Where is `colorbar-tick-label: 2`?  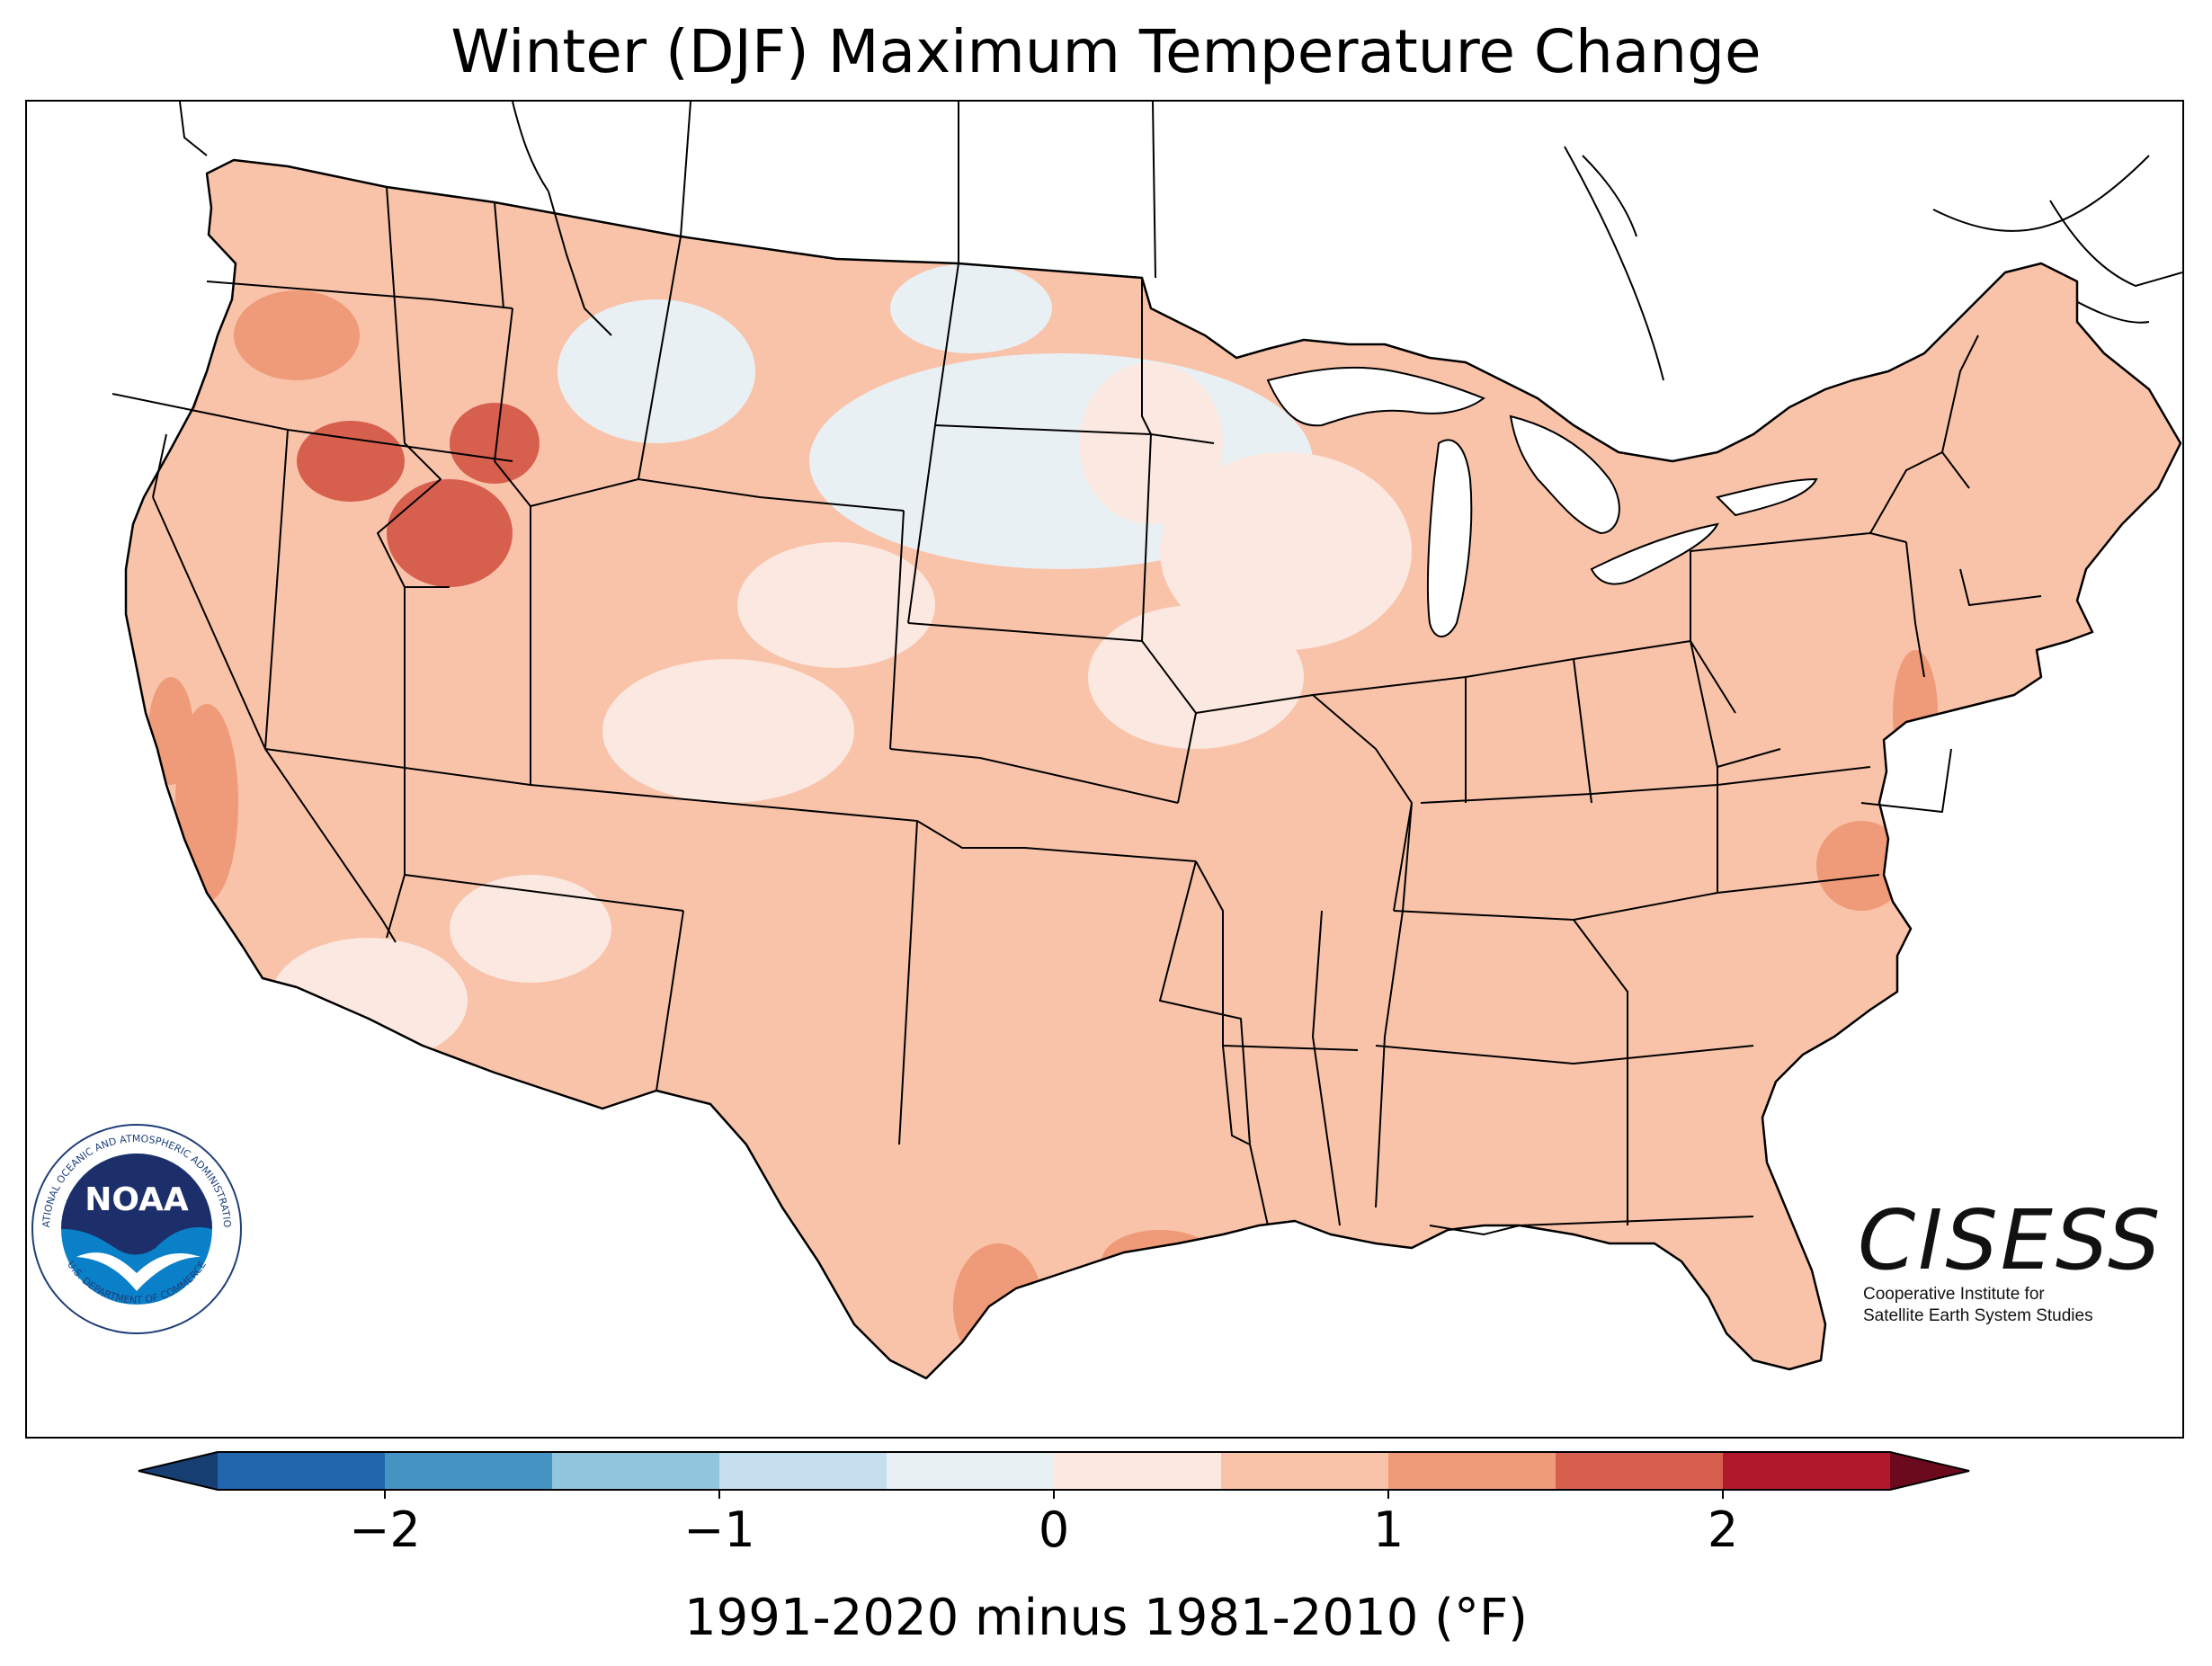 colorbar-tick-label: 2 is located at coordinates (1723, 1530).